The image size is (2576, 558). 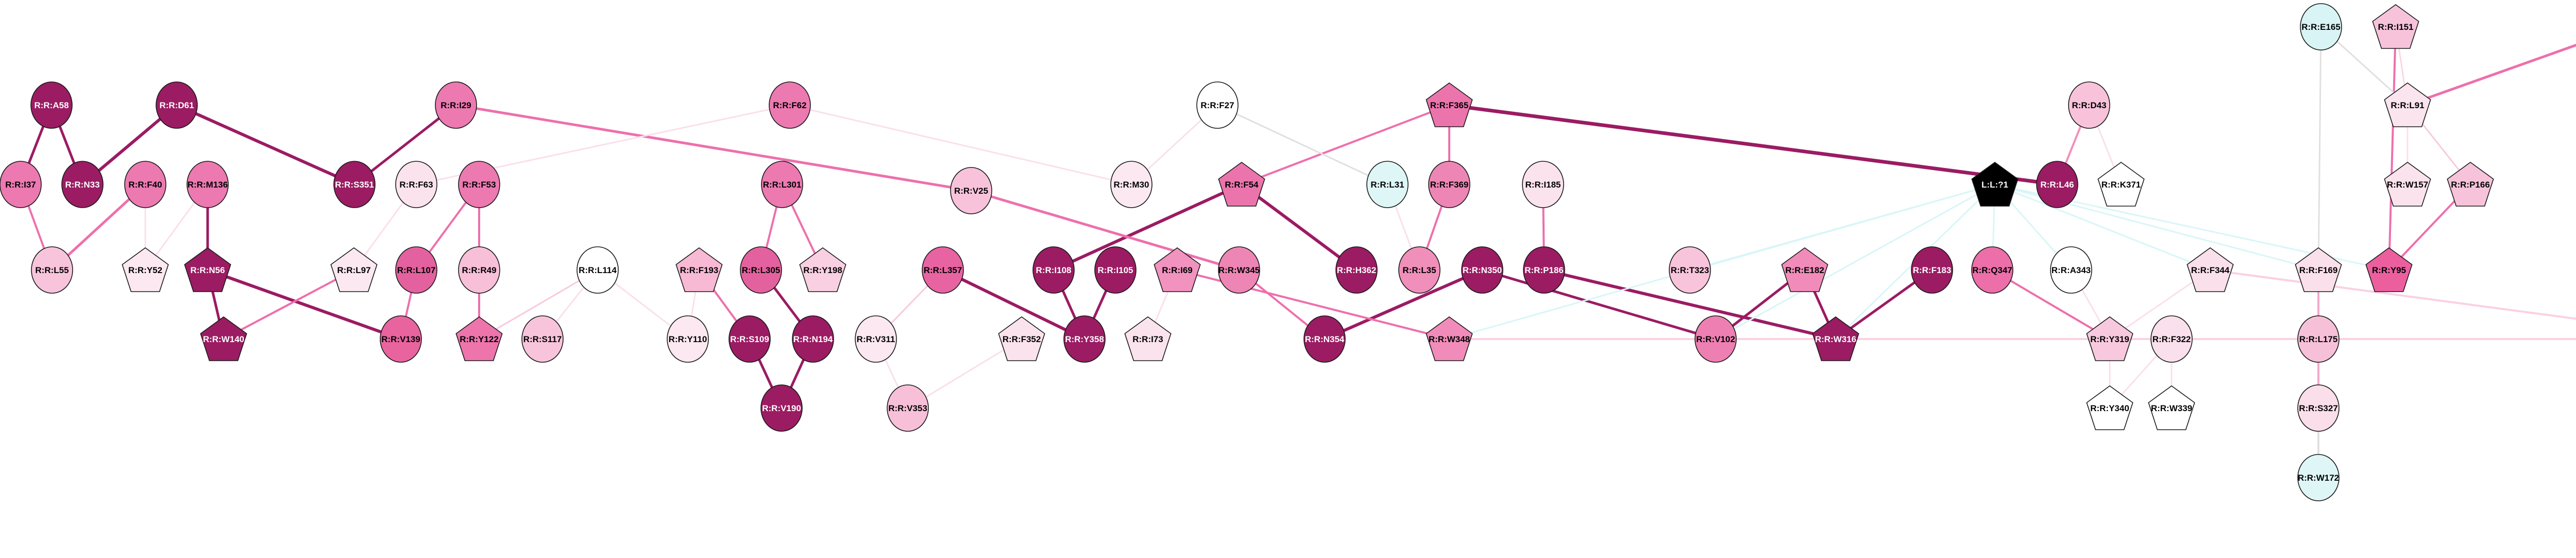 I want to click on graph-node-R:R:F369: R:R:F369, so click(x=1449, y=184).